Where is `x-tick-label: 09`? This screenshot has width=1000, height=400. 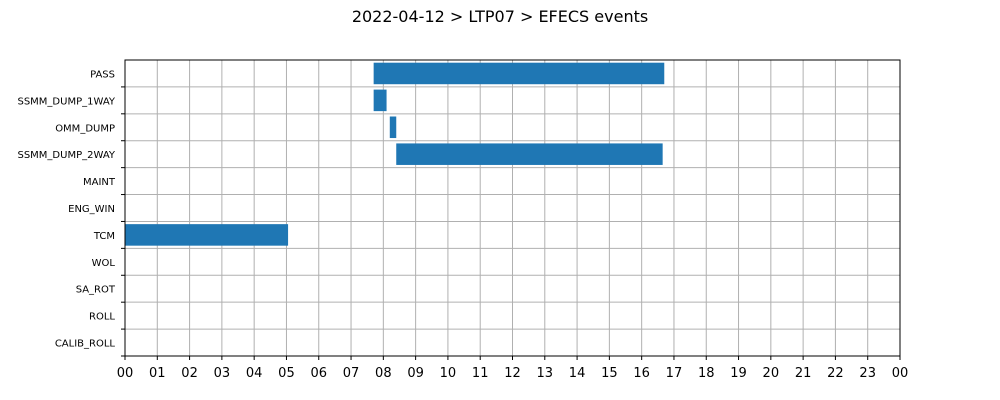
x-tick-label: 09 is located at coordinates (415, 373).